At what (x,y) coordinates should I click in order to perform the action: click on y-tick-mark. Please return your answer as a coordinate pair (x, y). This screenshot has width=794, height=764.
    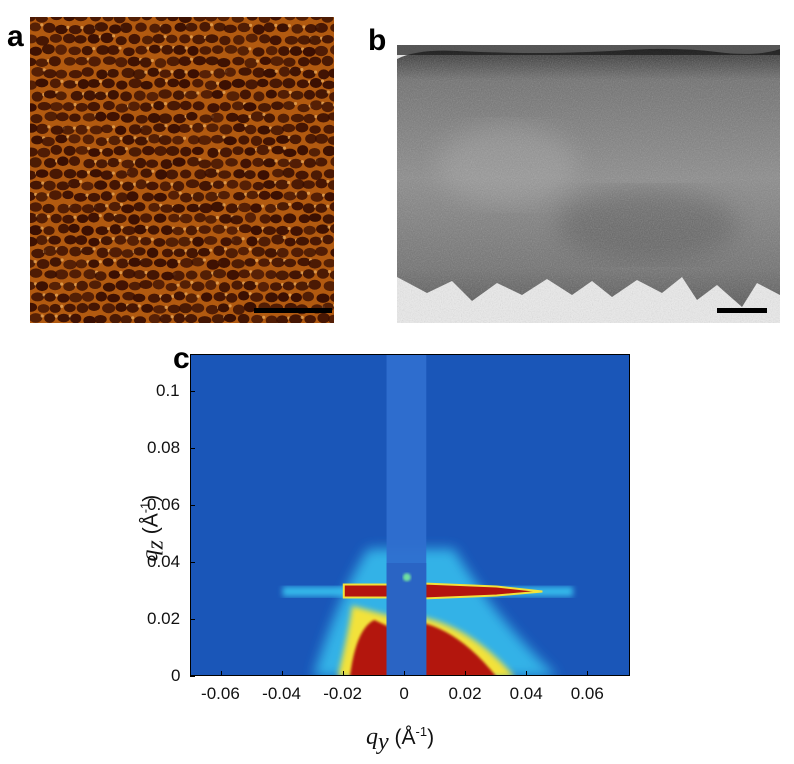
    Looking at the image, I should click on (192, 676).